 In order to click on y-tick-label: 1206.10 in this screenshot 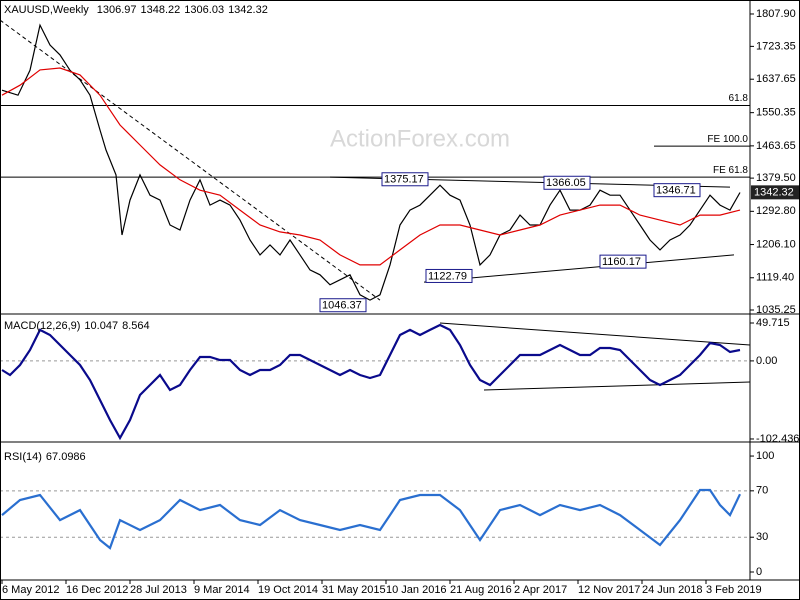, I will do `click(776, 244)`.